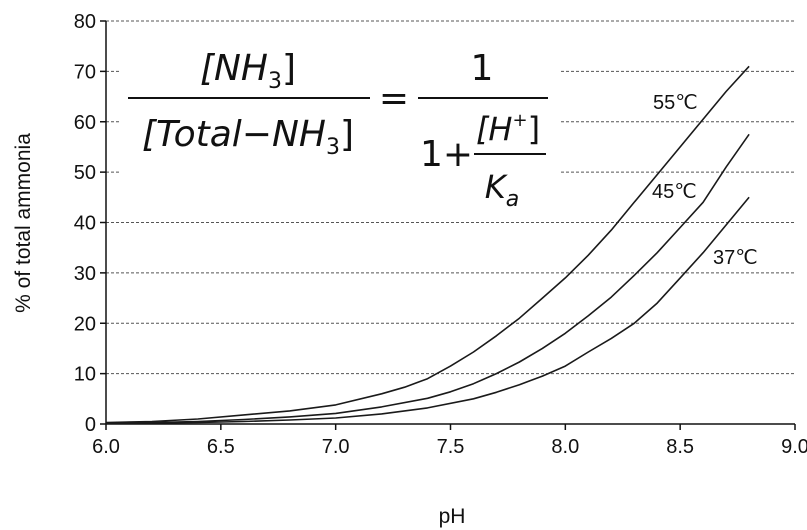 The width and height of the screenshot is (807, 530). Describe the element at coordinates (275, 81) in the screenshot. I see `eq-num-sub: 3` at that location.